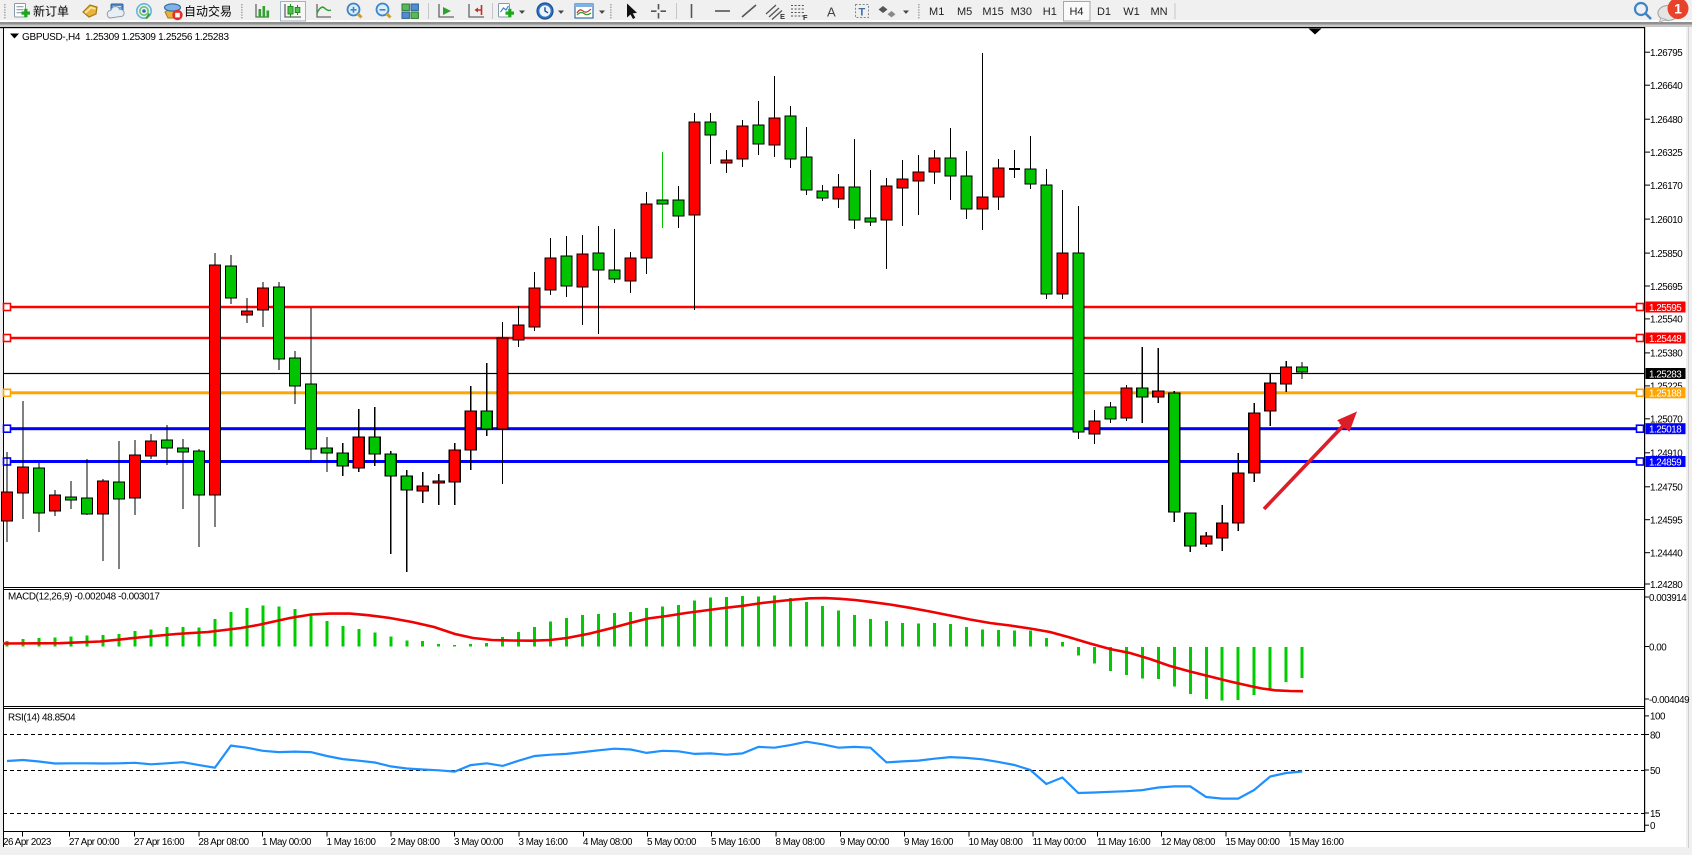 This screenshot has height=855, width=1692. Describe the element at coordinates (1188, 842) in the screenshot. I see `svg-text: 12 May 08:00` at that location.